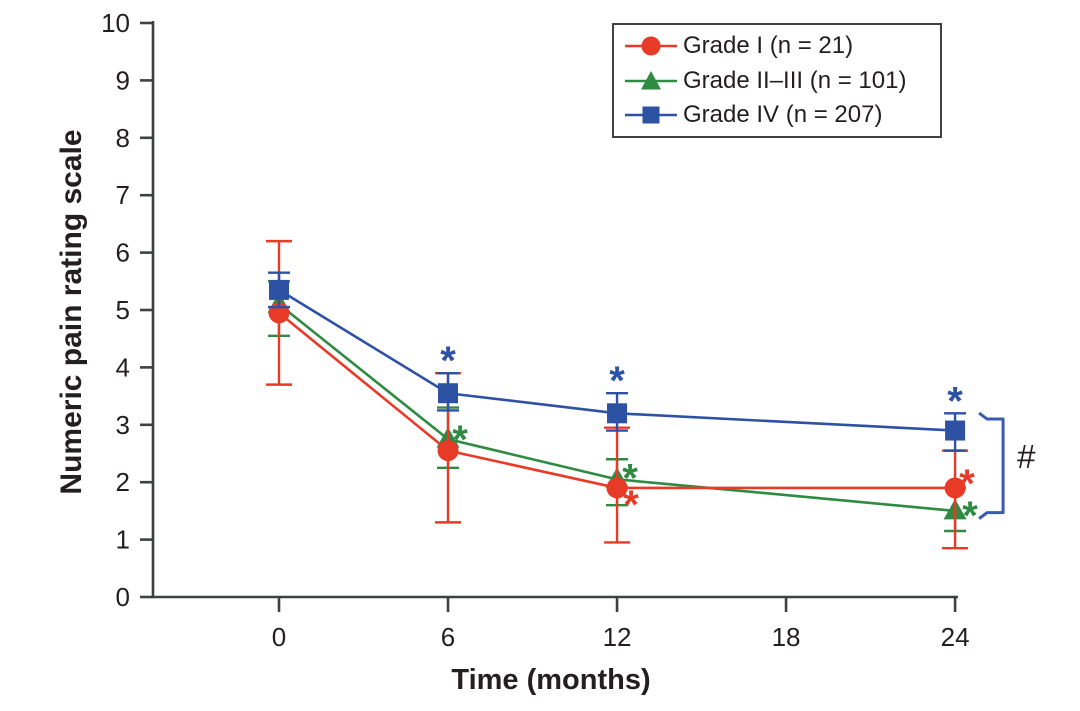 The image size is (1080, 711). What do you see at coordinates (768, 45) in the screenshot?
I see `legend-label-grade-i: Grade I (n = 21)` at bounding box center [768, 45].